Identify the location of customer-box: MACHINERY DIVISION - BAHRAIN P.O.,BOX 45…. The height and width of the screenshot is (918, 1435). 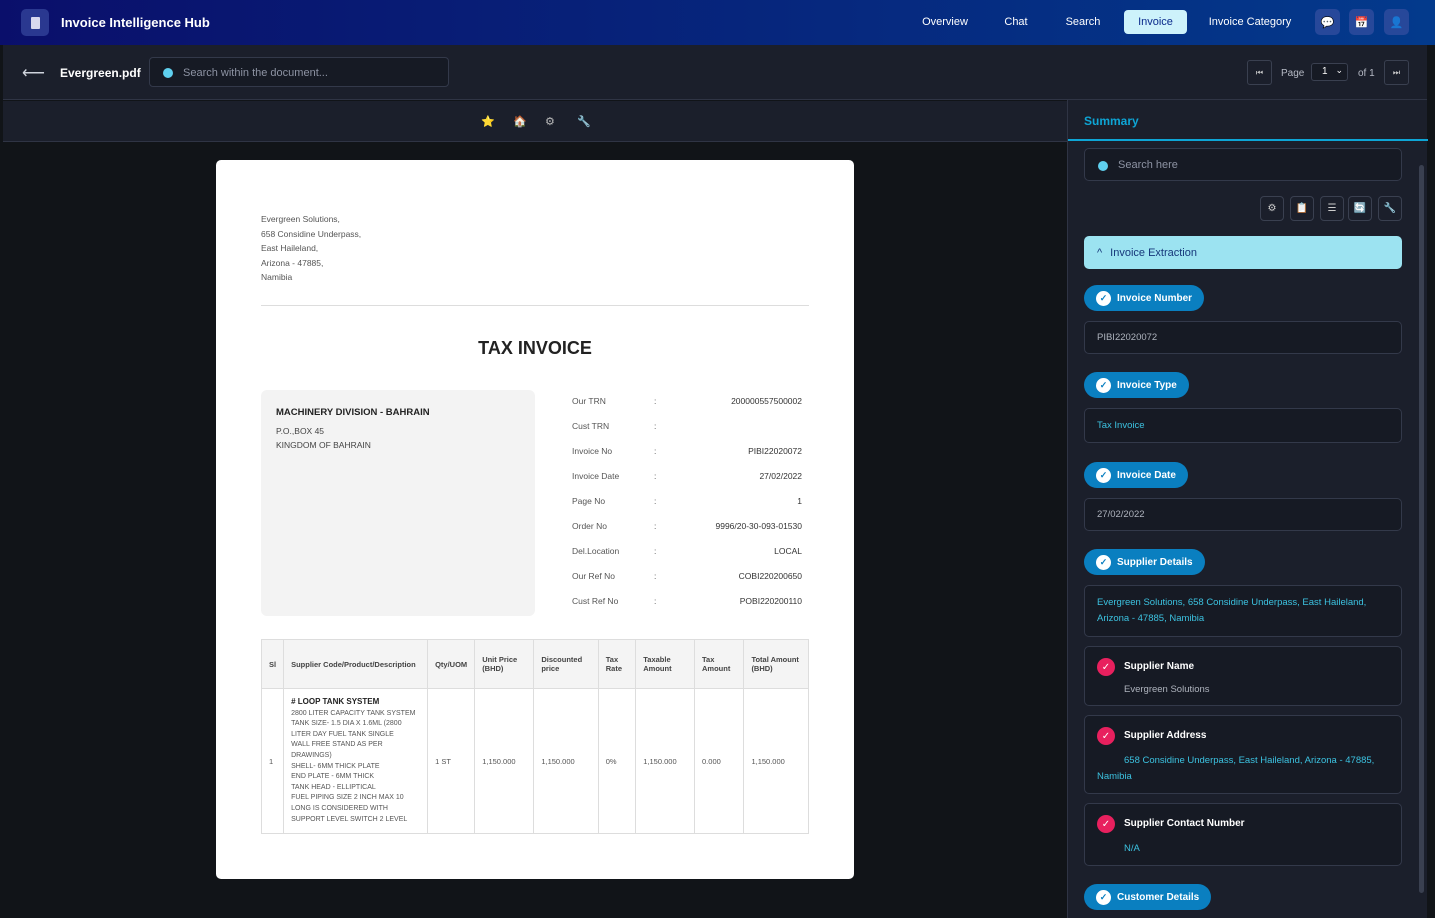
(398, 503).